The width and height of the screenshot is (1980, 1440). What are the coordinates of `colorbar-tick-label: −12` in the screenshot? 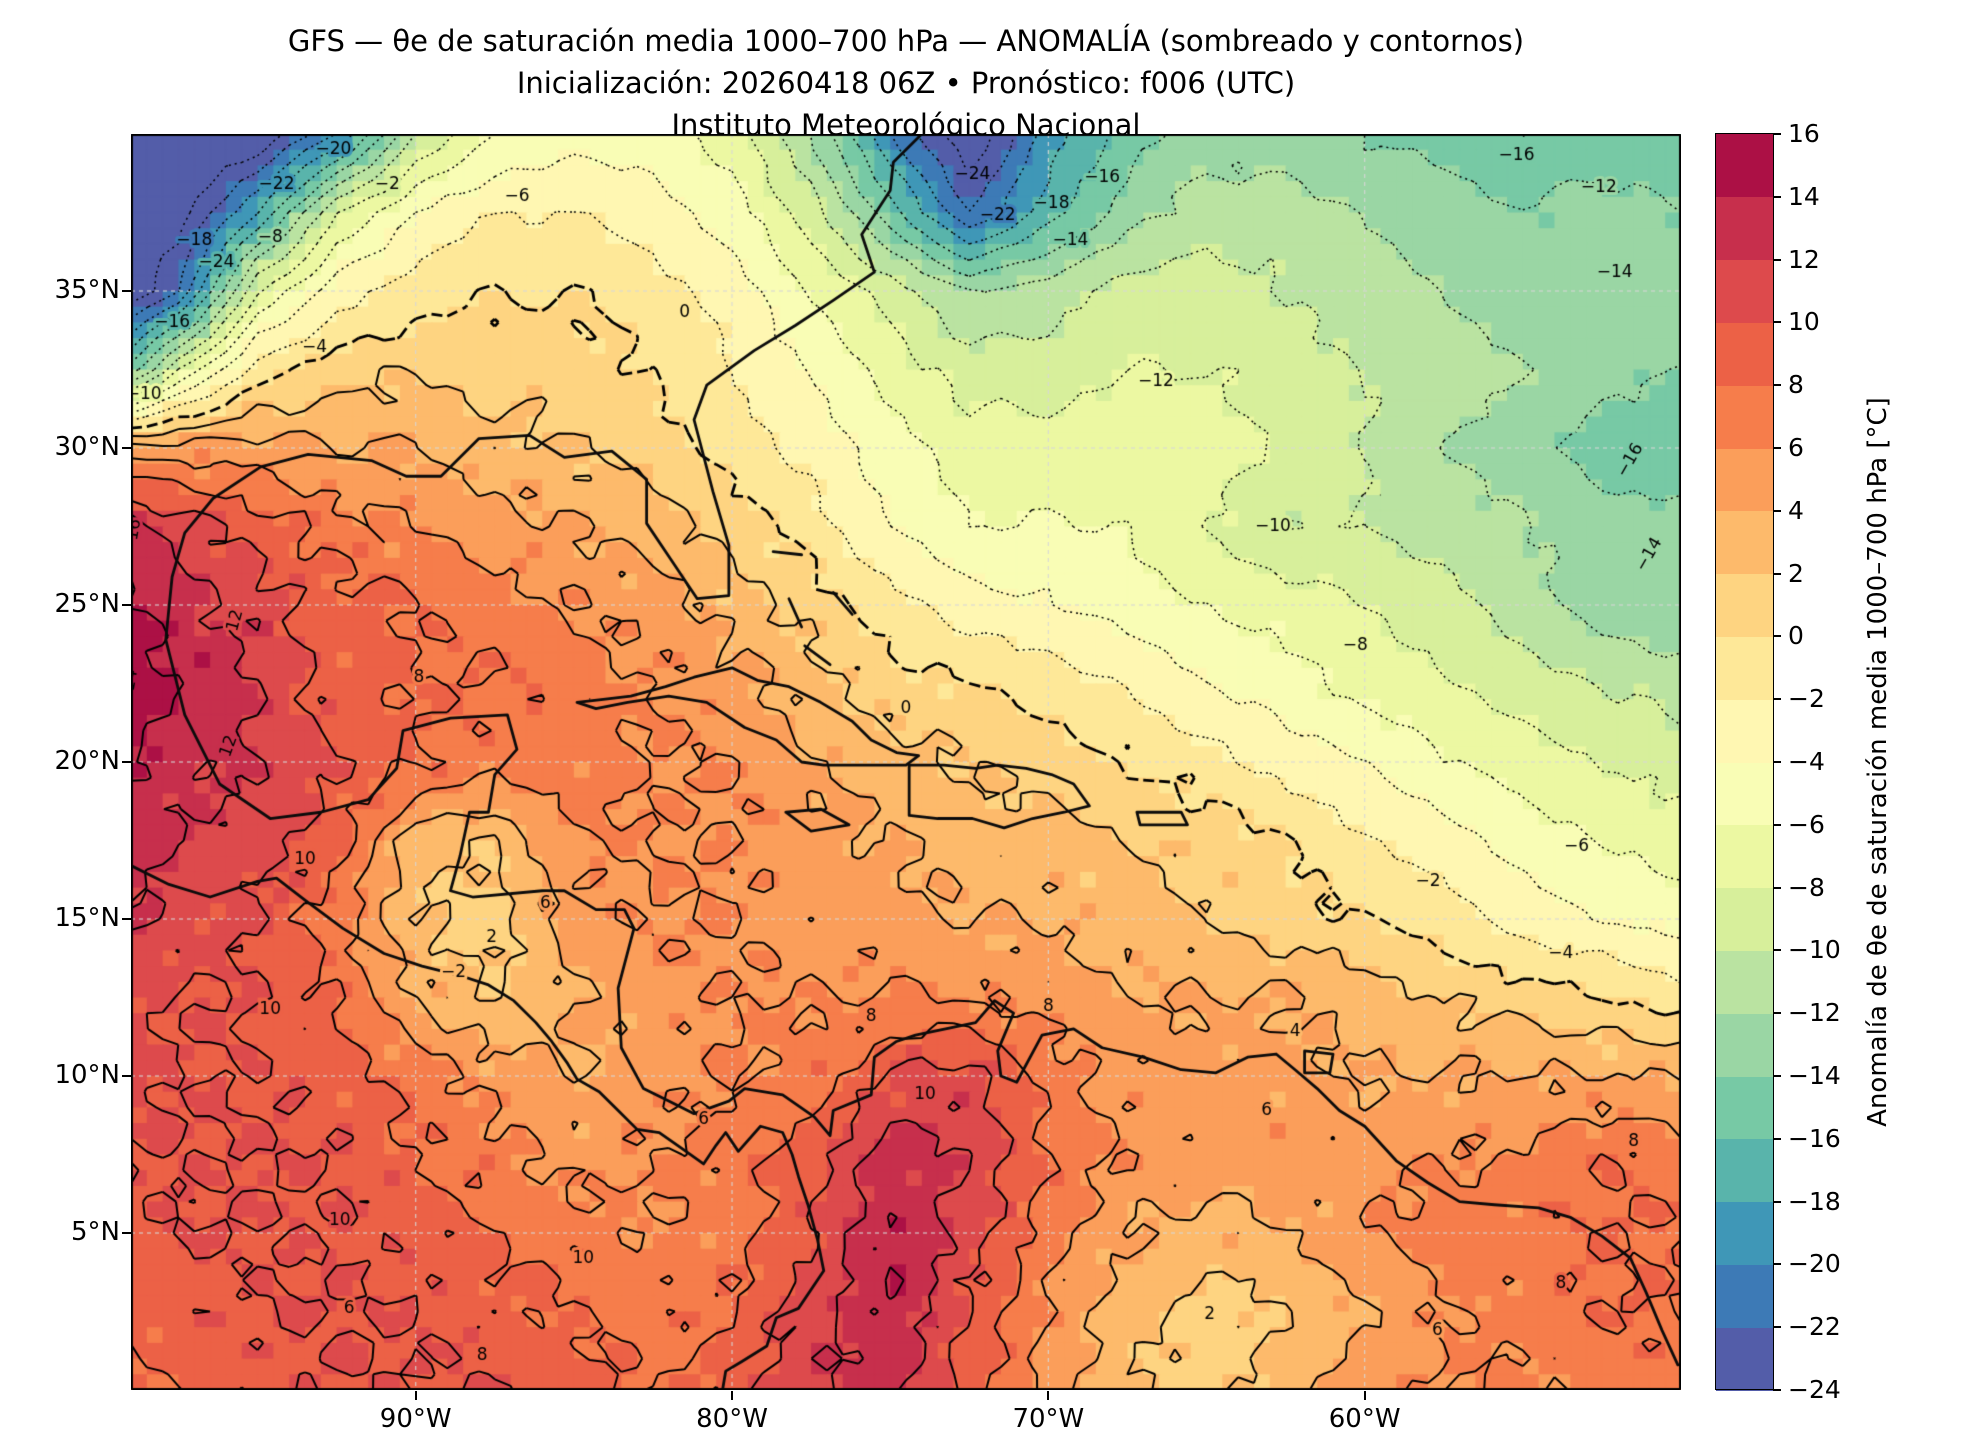 It's located at (1814, 1013).